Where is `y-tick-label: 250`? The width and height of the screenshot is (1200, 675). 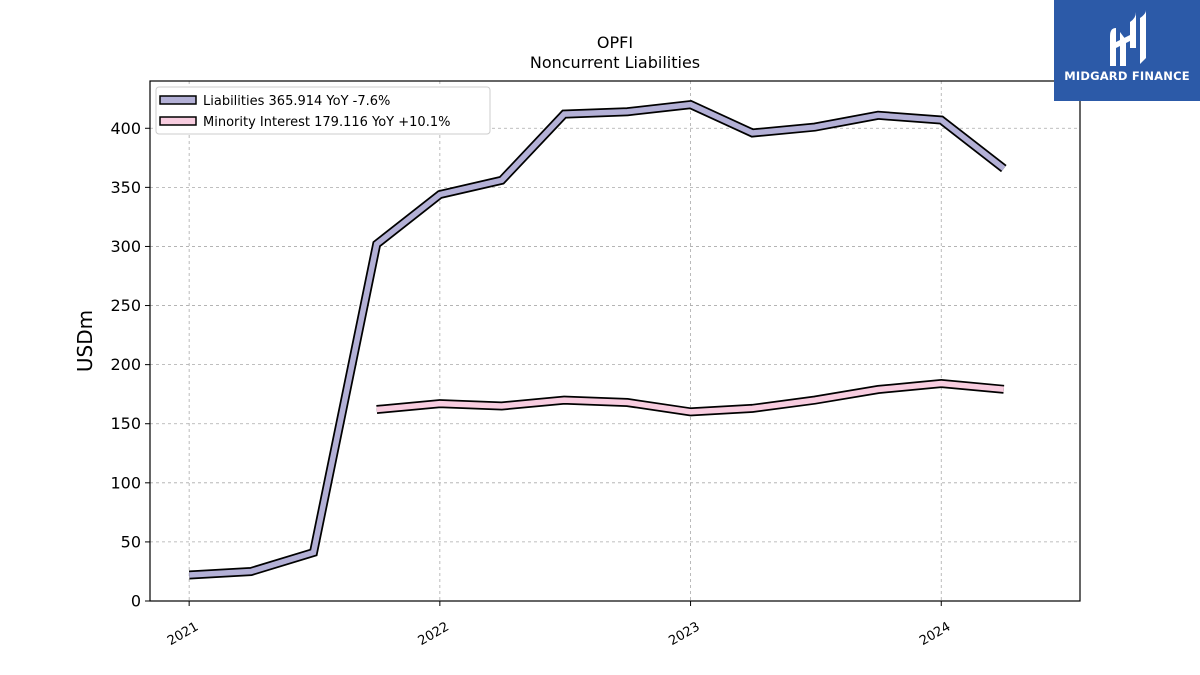
y-tick-label: 250 is located at coordinates (125, 305).